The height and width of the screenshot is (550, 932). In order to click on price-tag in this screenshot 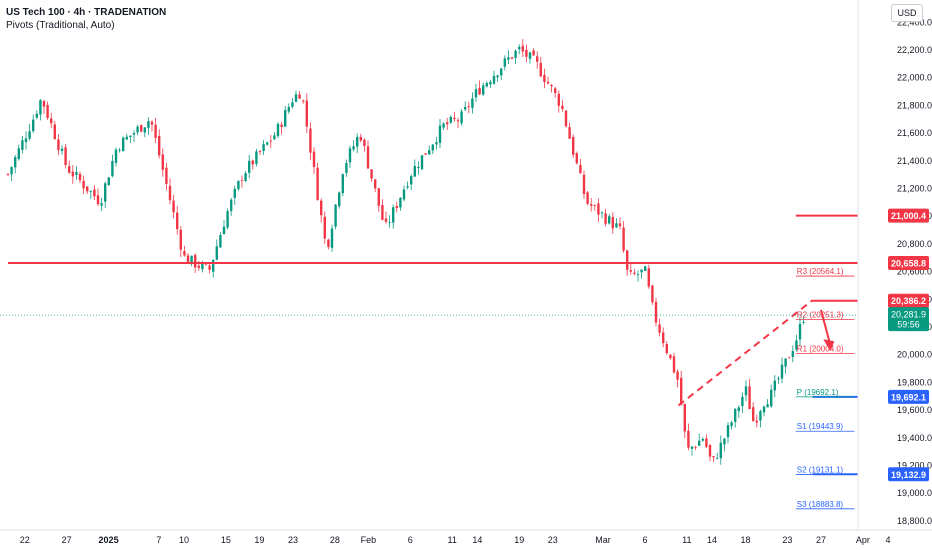, I will do `click(908, 215)`.